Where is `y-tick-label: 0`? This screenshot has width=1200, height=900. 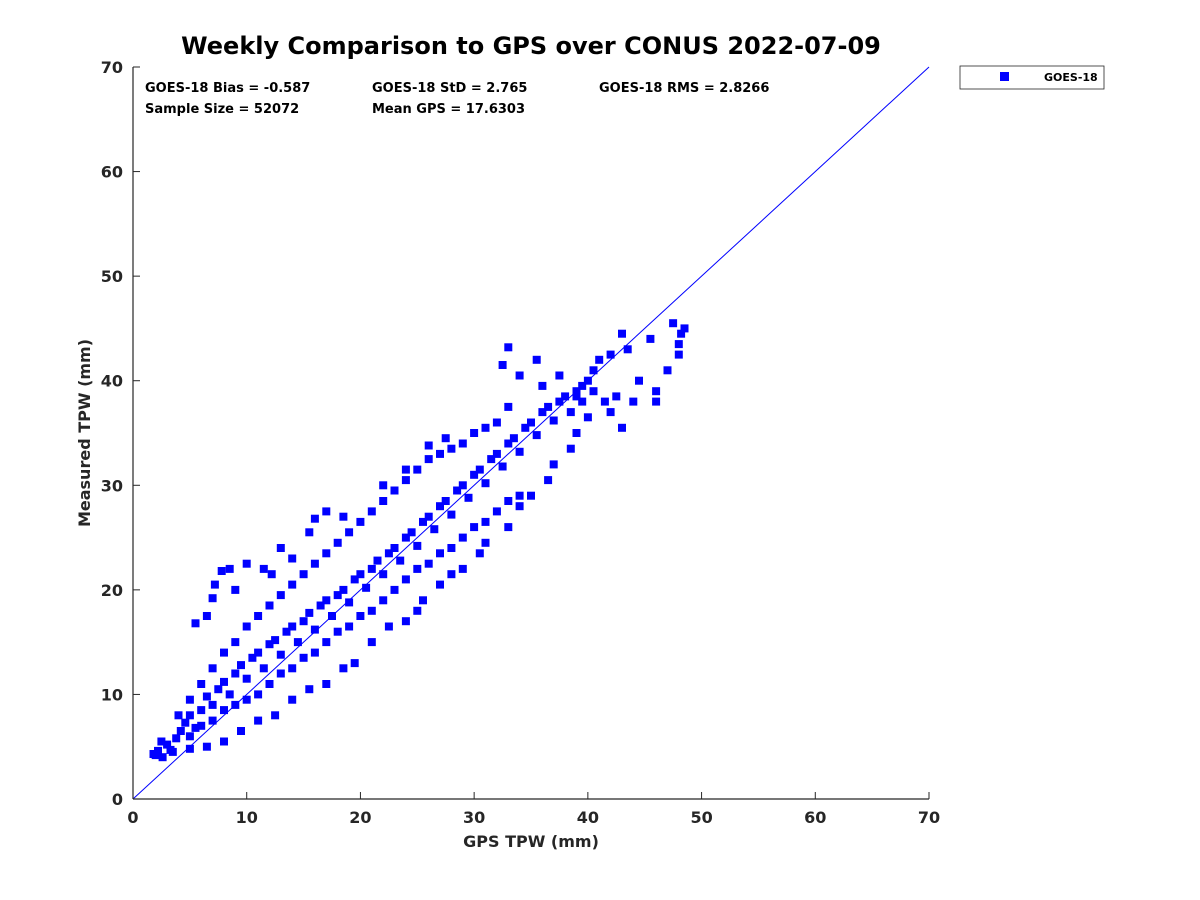 y-tick-label: 0 is located at coordinates (117, 799).